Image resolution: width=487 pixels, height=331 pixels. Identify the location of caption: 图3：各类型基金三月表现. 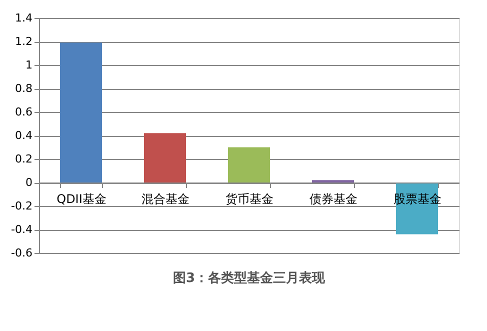
(249, 278).